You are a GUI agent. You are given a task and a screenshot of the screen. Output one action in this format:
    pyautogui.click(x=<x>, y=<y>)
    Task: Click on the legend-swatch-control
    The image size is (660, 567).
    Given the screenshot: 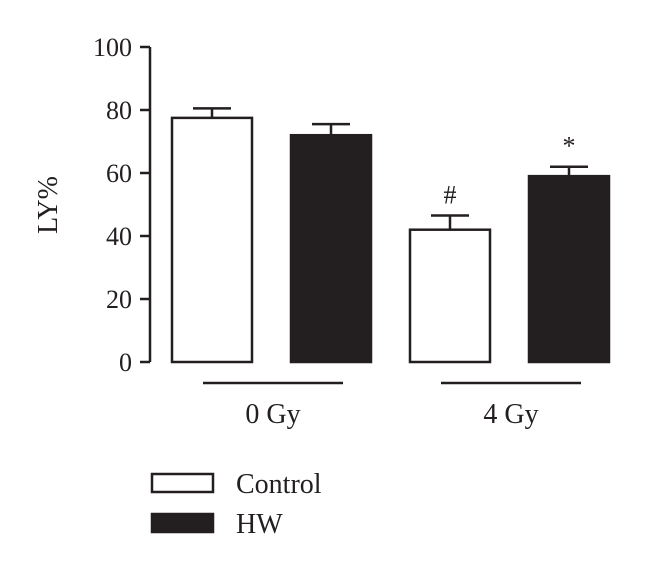 What is the action you would take?
    pyautogui.click(x=182, y=483)
    